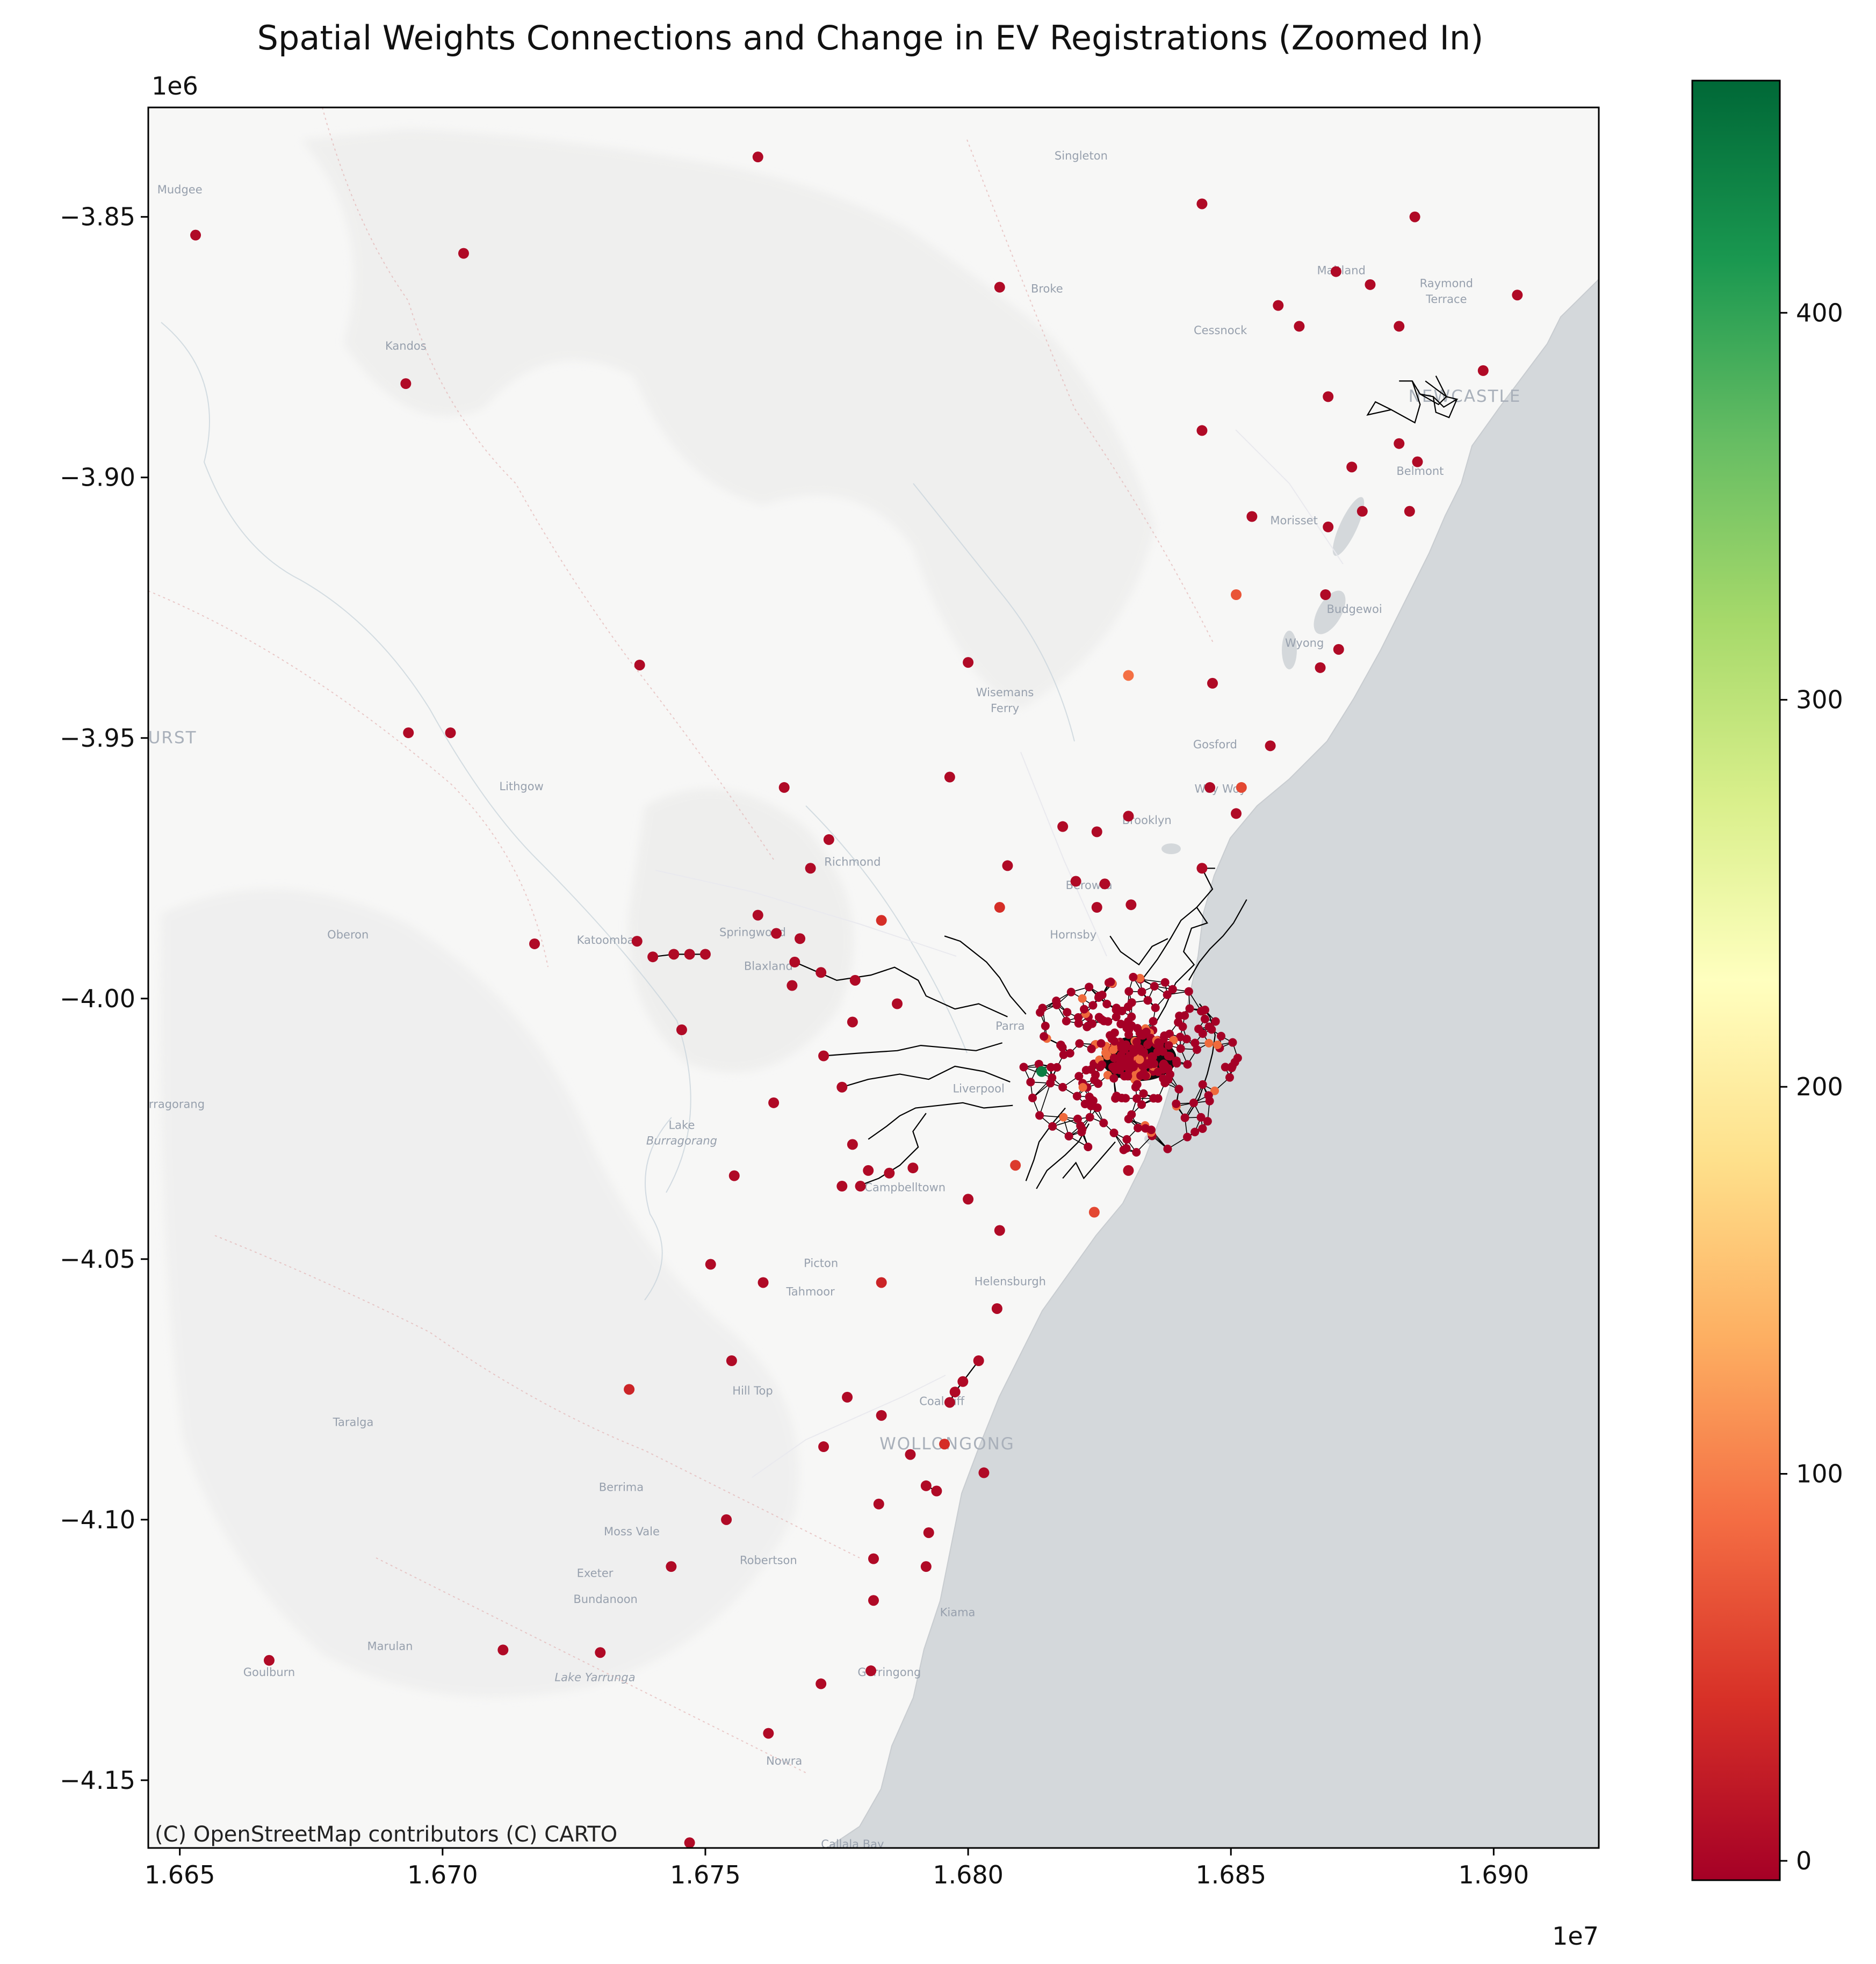  What do you see at coordinates (837, 1868) in the screenshot?
I see `x-axis: 1.665 1.670 1.675 1.680 1.685 1.690` at bounding box center [837, 1868].